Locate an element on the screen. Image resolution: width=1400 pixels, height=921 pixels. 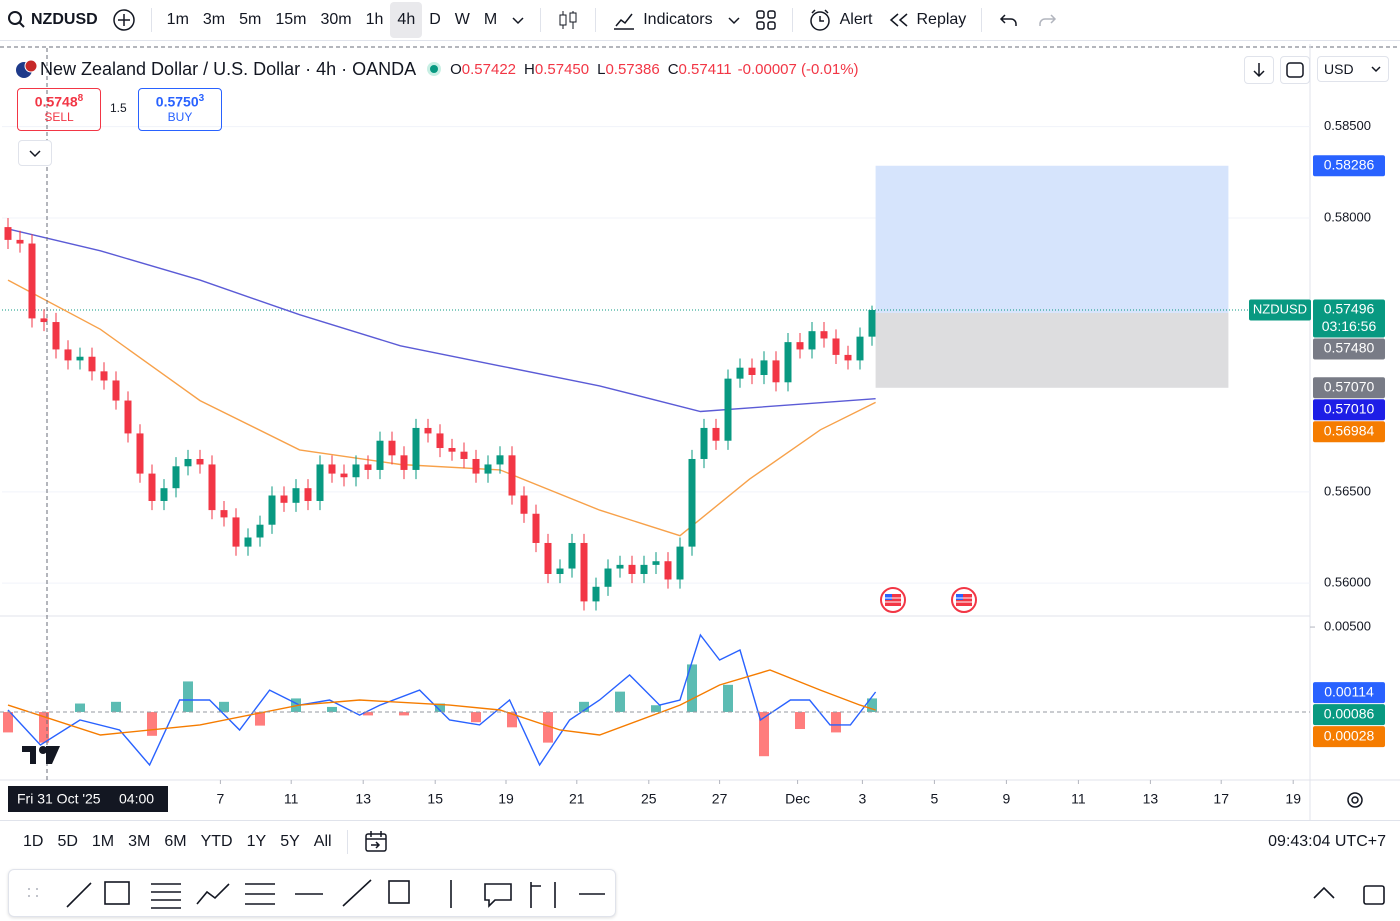
ray-tool is located at coordinates (357, 893).